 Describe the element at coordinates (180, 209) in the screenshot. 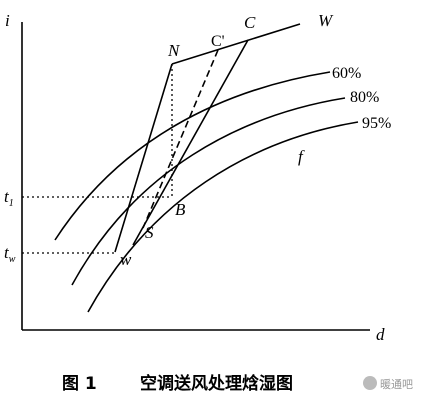

I see `point-label: B` at that location.